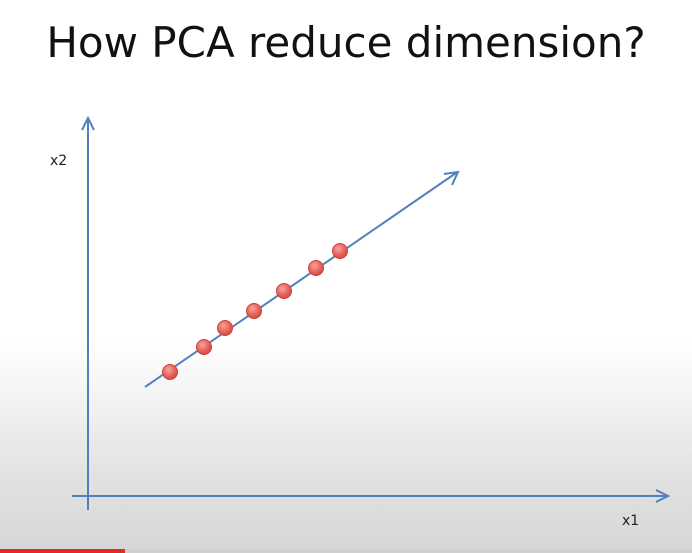 The width and height of the screenshot is (692, 553). I want to click on y-axis, so click(88, 312).